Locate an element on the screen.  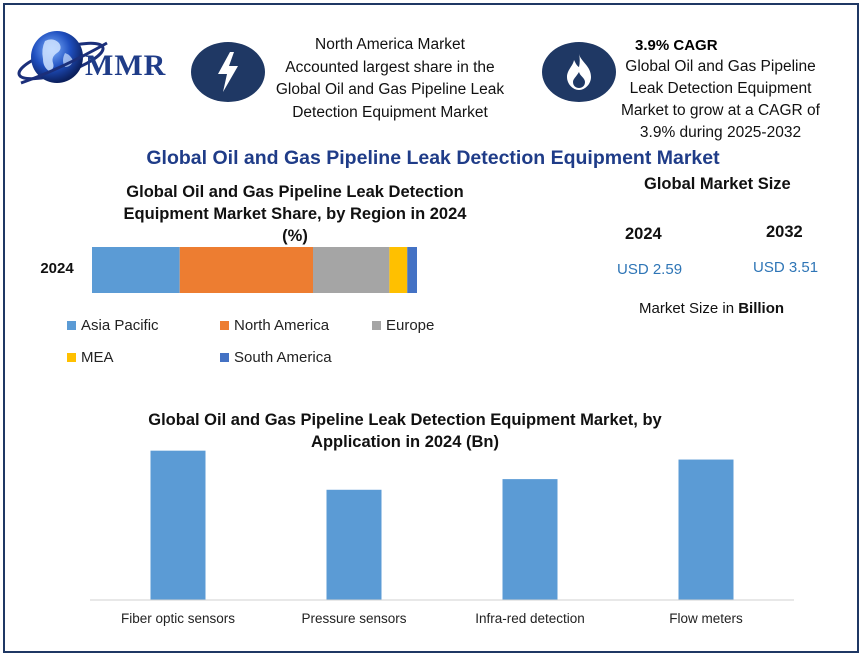
market-size-year-2024: 2024 is located at coordinates (643, 234).